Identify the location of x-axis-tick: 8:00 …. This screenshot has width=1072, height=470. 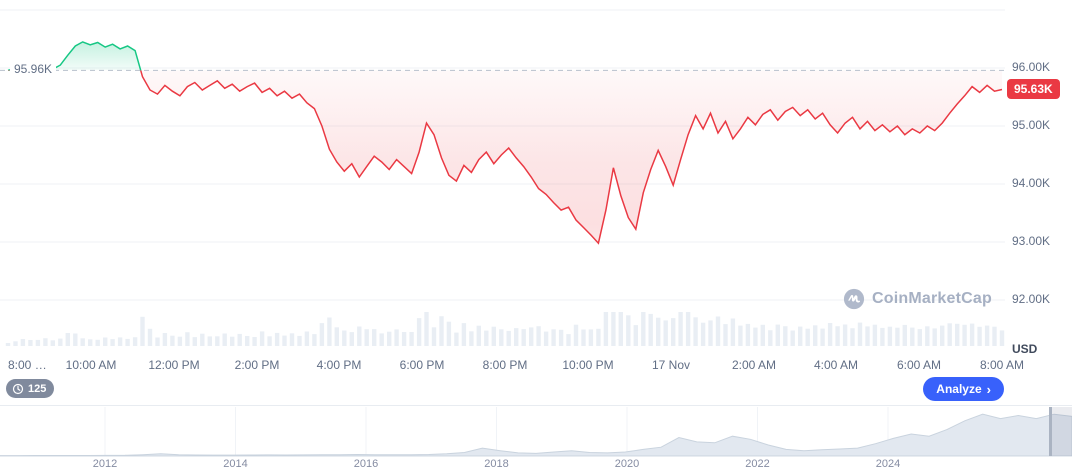
(27, 365).